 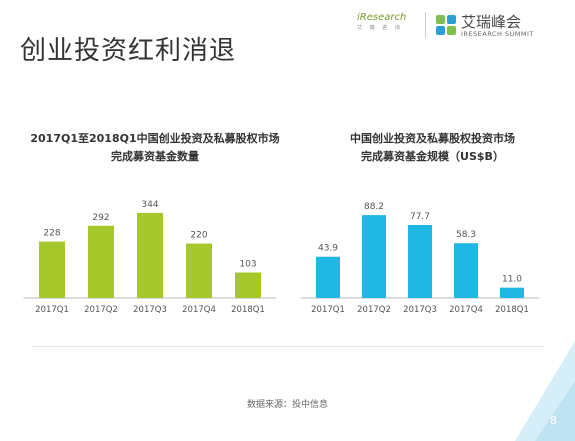 I want to click on chart-1-title-line1: 2017Q1至2018Q1中国创业投资及私募股权市场, so click(x=155, y=138).